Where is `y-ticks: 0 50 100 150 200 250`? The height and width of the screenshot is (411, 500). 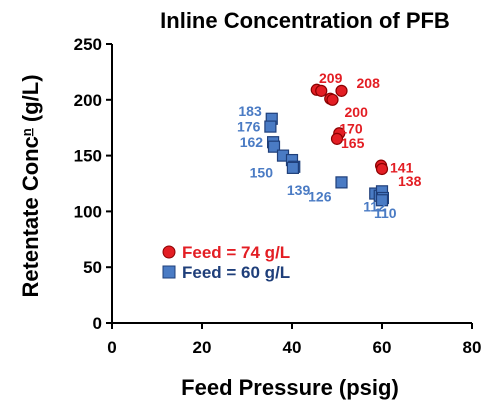 y-ticks: 0 50 100 150 200 250 is located at coordinates (93, 184).